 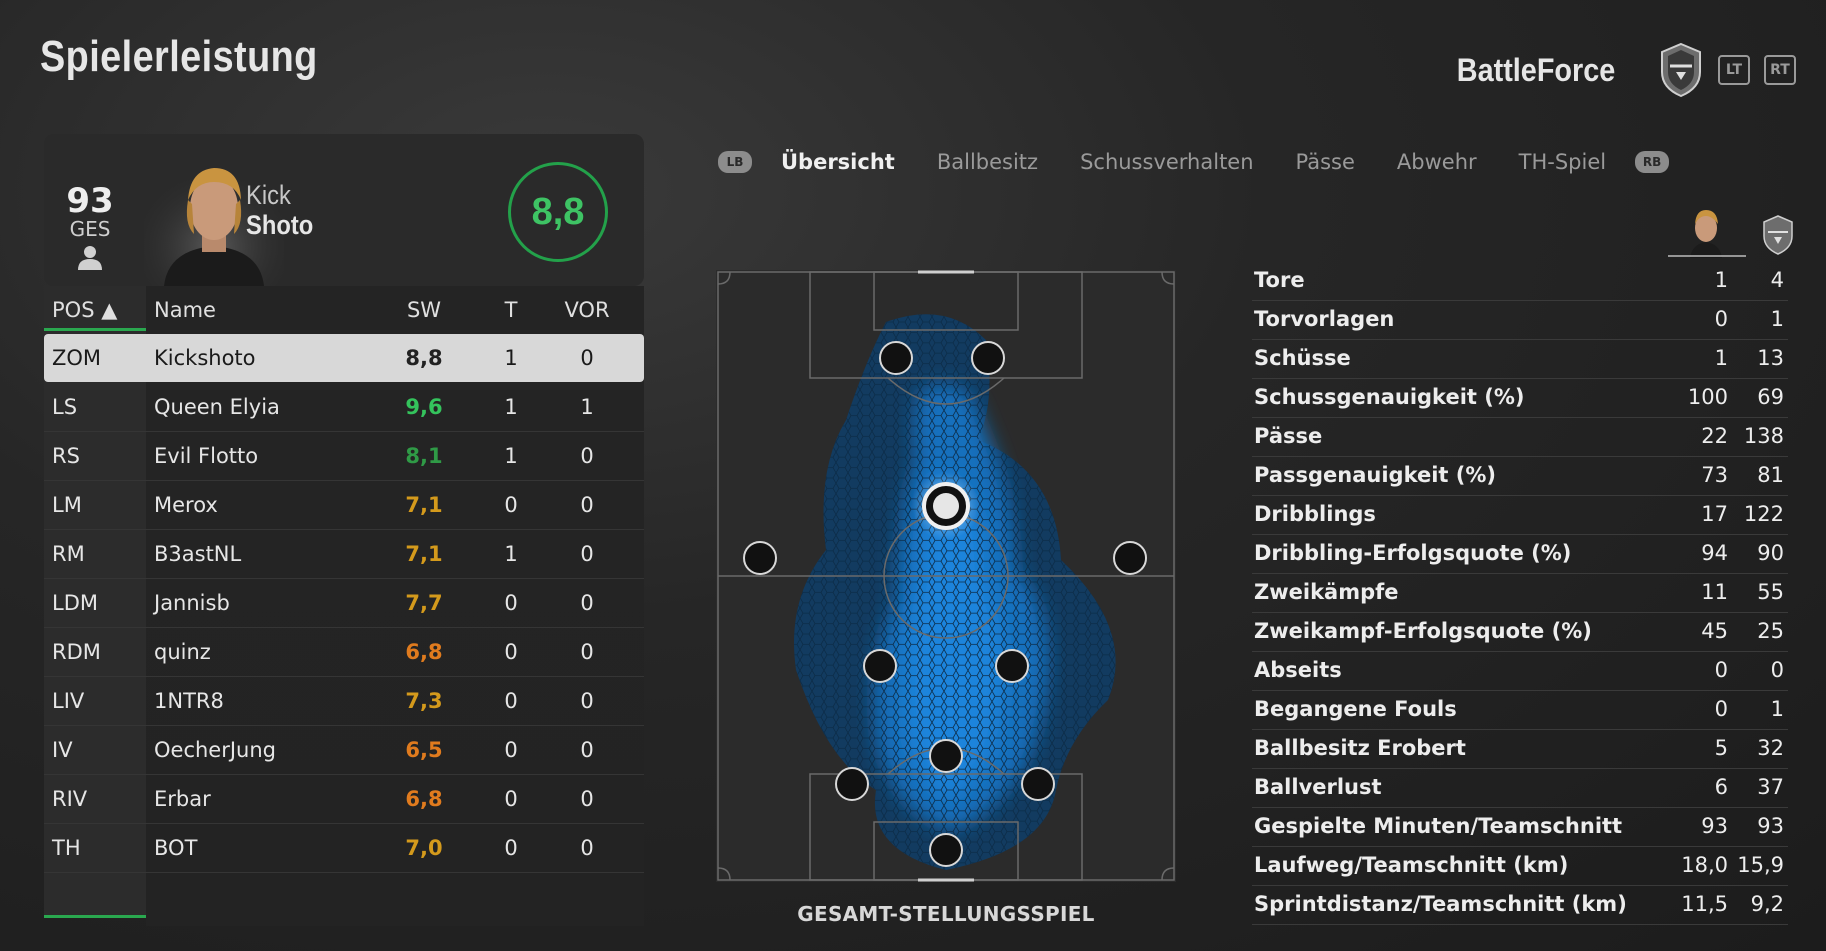 What do you see at coordinates (65, 407) in the screenshot?
I see `row-pos: LS` at bounding box center [65, 407].